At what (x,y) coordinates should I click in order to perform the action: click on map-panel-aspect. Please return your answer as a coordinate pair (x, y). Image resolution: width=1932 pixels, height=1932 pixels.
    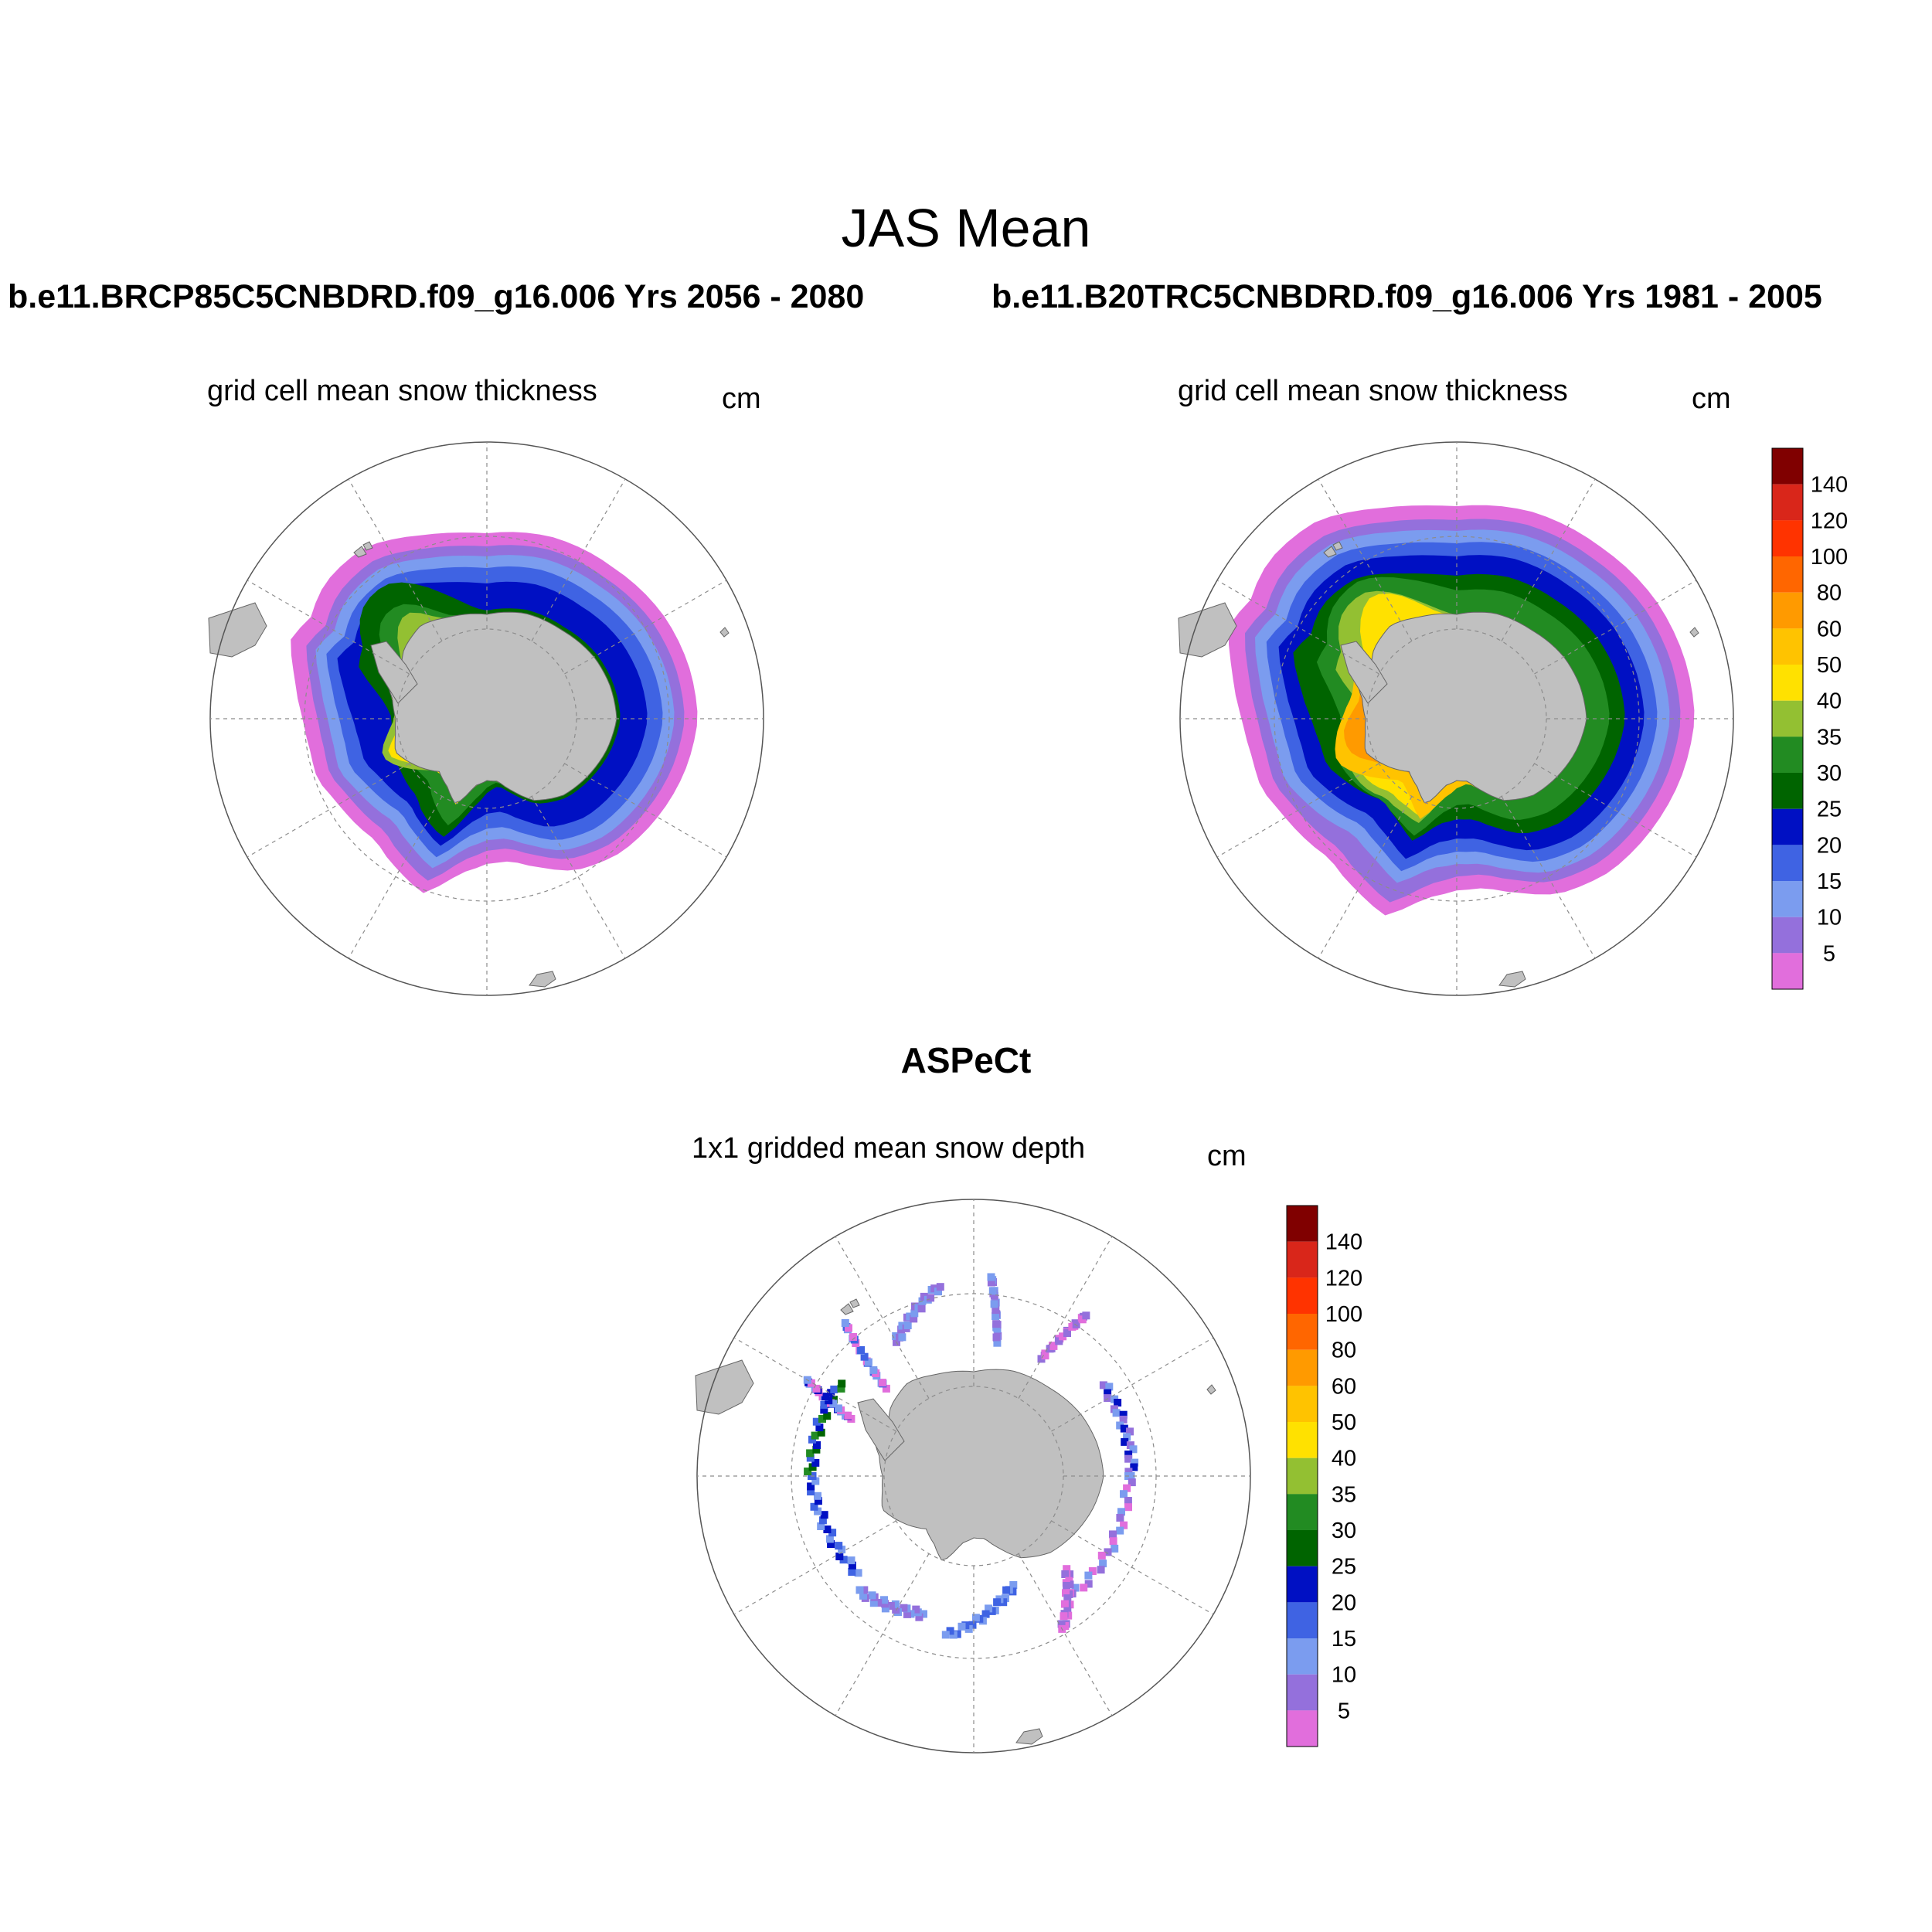
    Looking at the image, I should click on (973, 1476).